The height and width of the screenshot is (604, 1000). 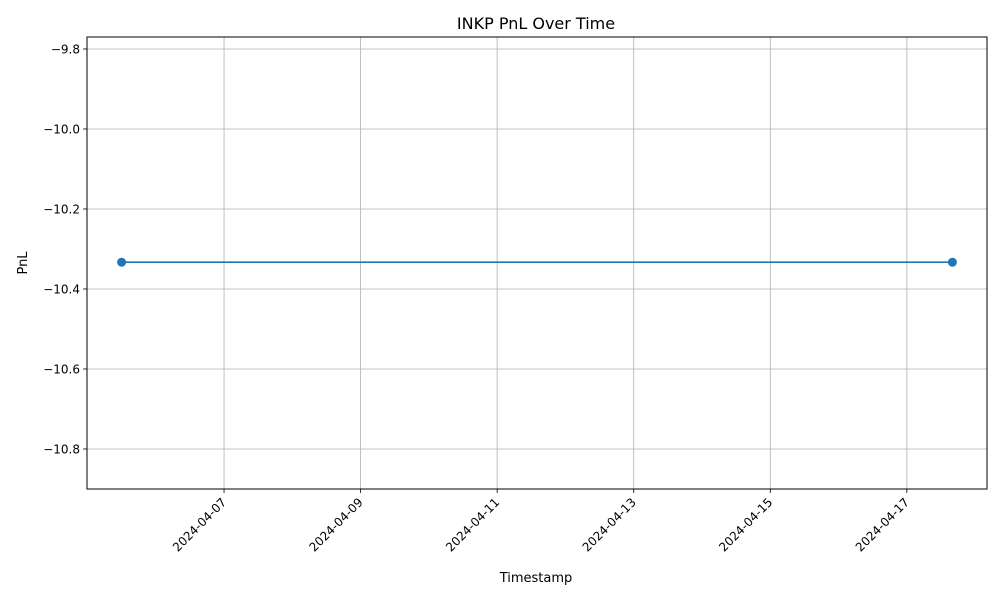 I want to click on y-tick-label: −10.6, so click(x=61, y=370).